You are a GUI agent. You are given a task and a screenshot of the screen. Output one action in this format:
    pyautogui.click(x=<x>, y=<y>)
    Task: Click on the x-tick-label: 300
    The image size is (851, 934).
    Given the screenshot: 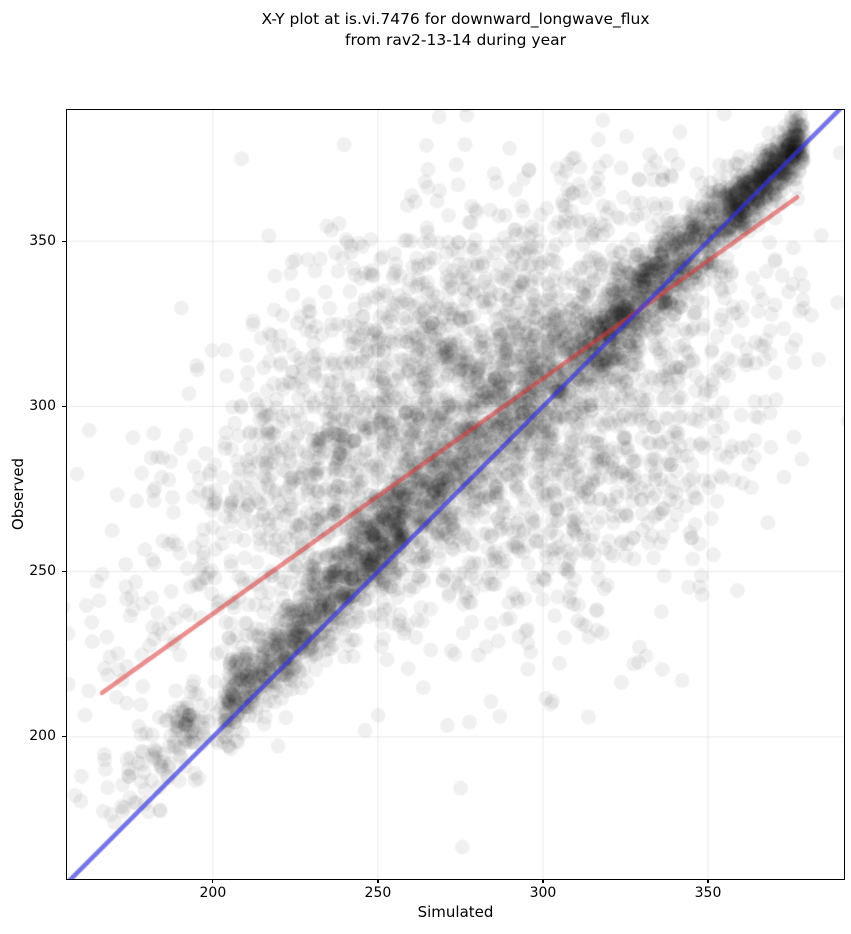 What is the action you would take?
    pyautogui.click(x=543, y=893)
    